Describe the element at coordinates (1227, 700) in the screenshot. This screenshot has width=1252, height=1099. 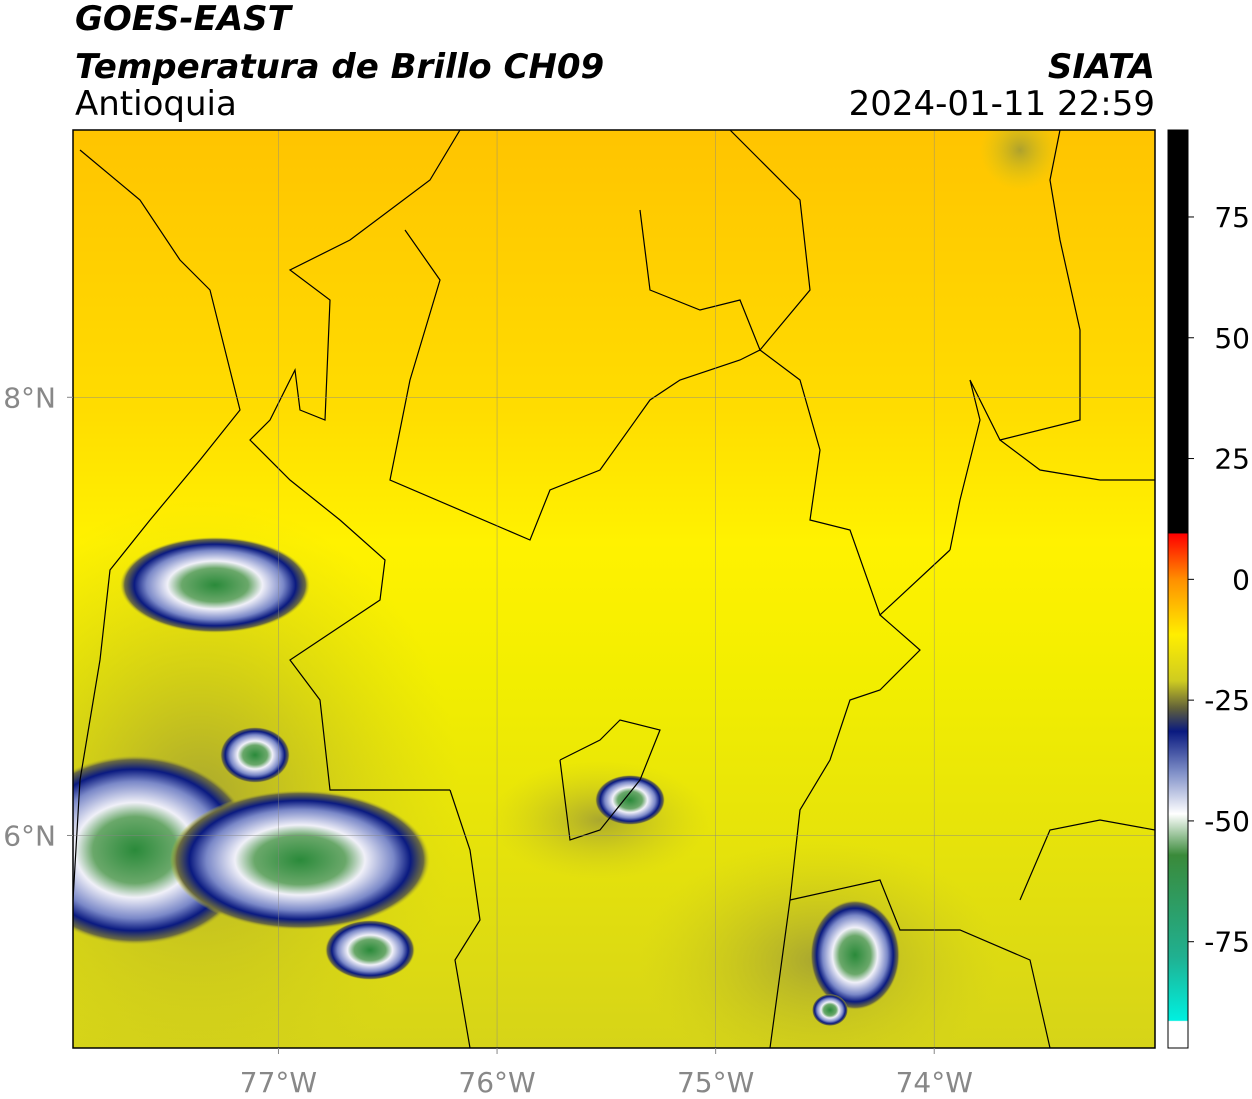
I see `colorbar-tick-label: -25` at that location.